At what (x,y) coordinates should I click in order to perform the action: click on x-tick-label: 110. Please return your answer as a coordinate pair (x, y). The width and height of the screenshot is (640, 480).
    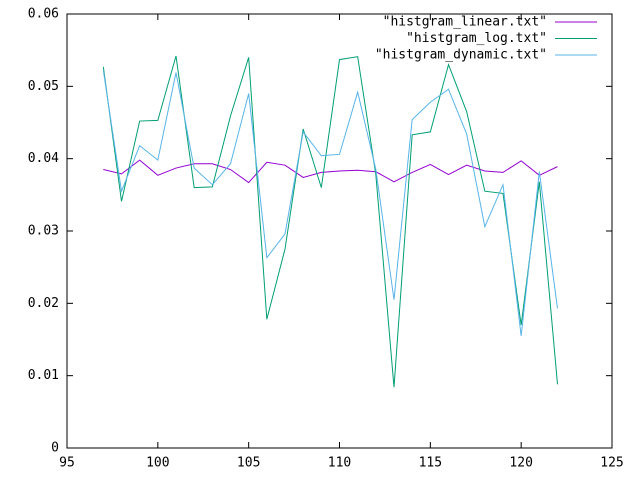
    Looking at the image, I should click on (339, 463).